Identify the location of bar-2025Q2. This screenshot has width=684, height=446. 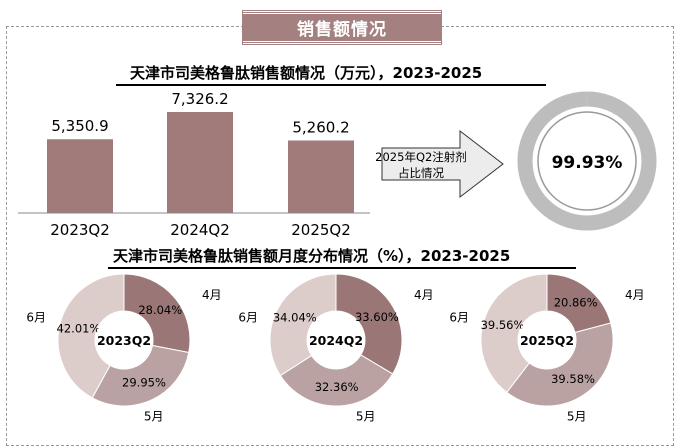
(321, 176).